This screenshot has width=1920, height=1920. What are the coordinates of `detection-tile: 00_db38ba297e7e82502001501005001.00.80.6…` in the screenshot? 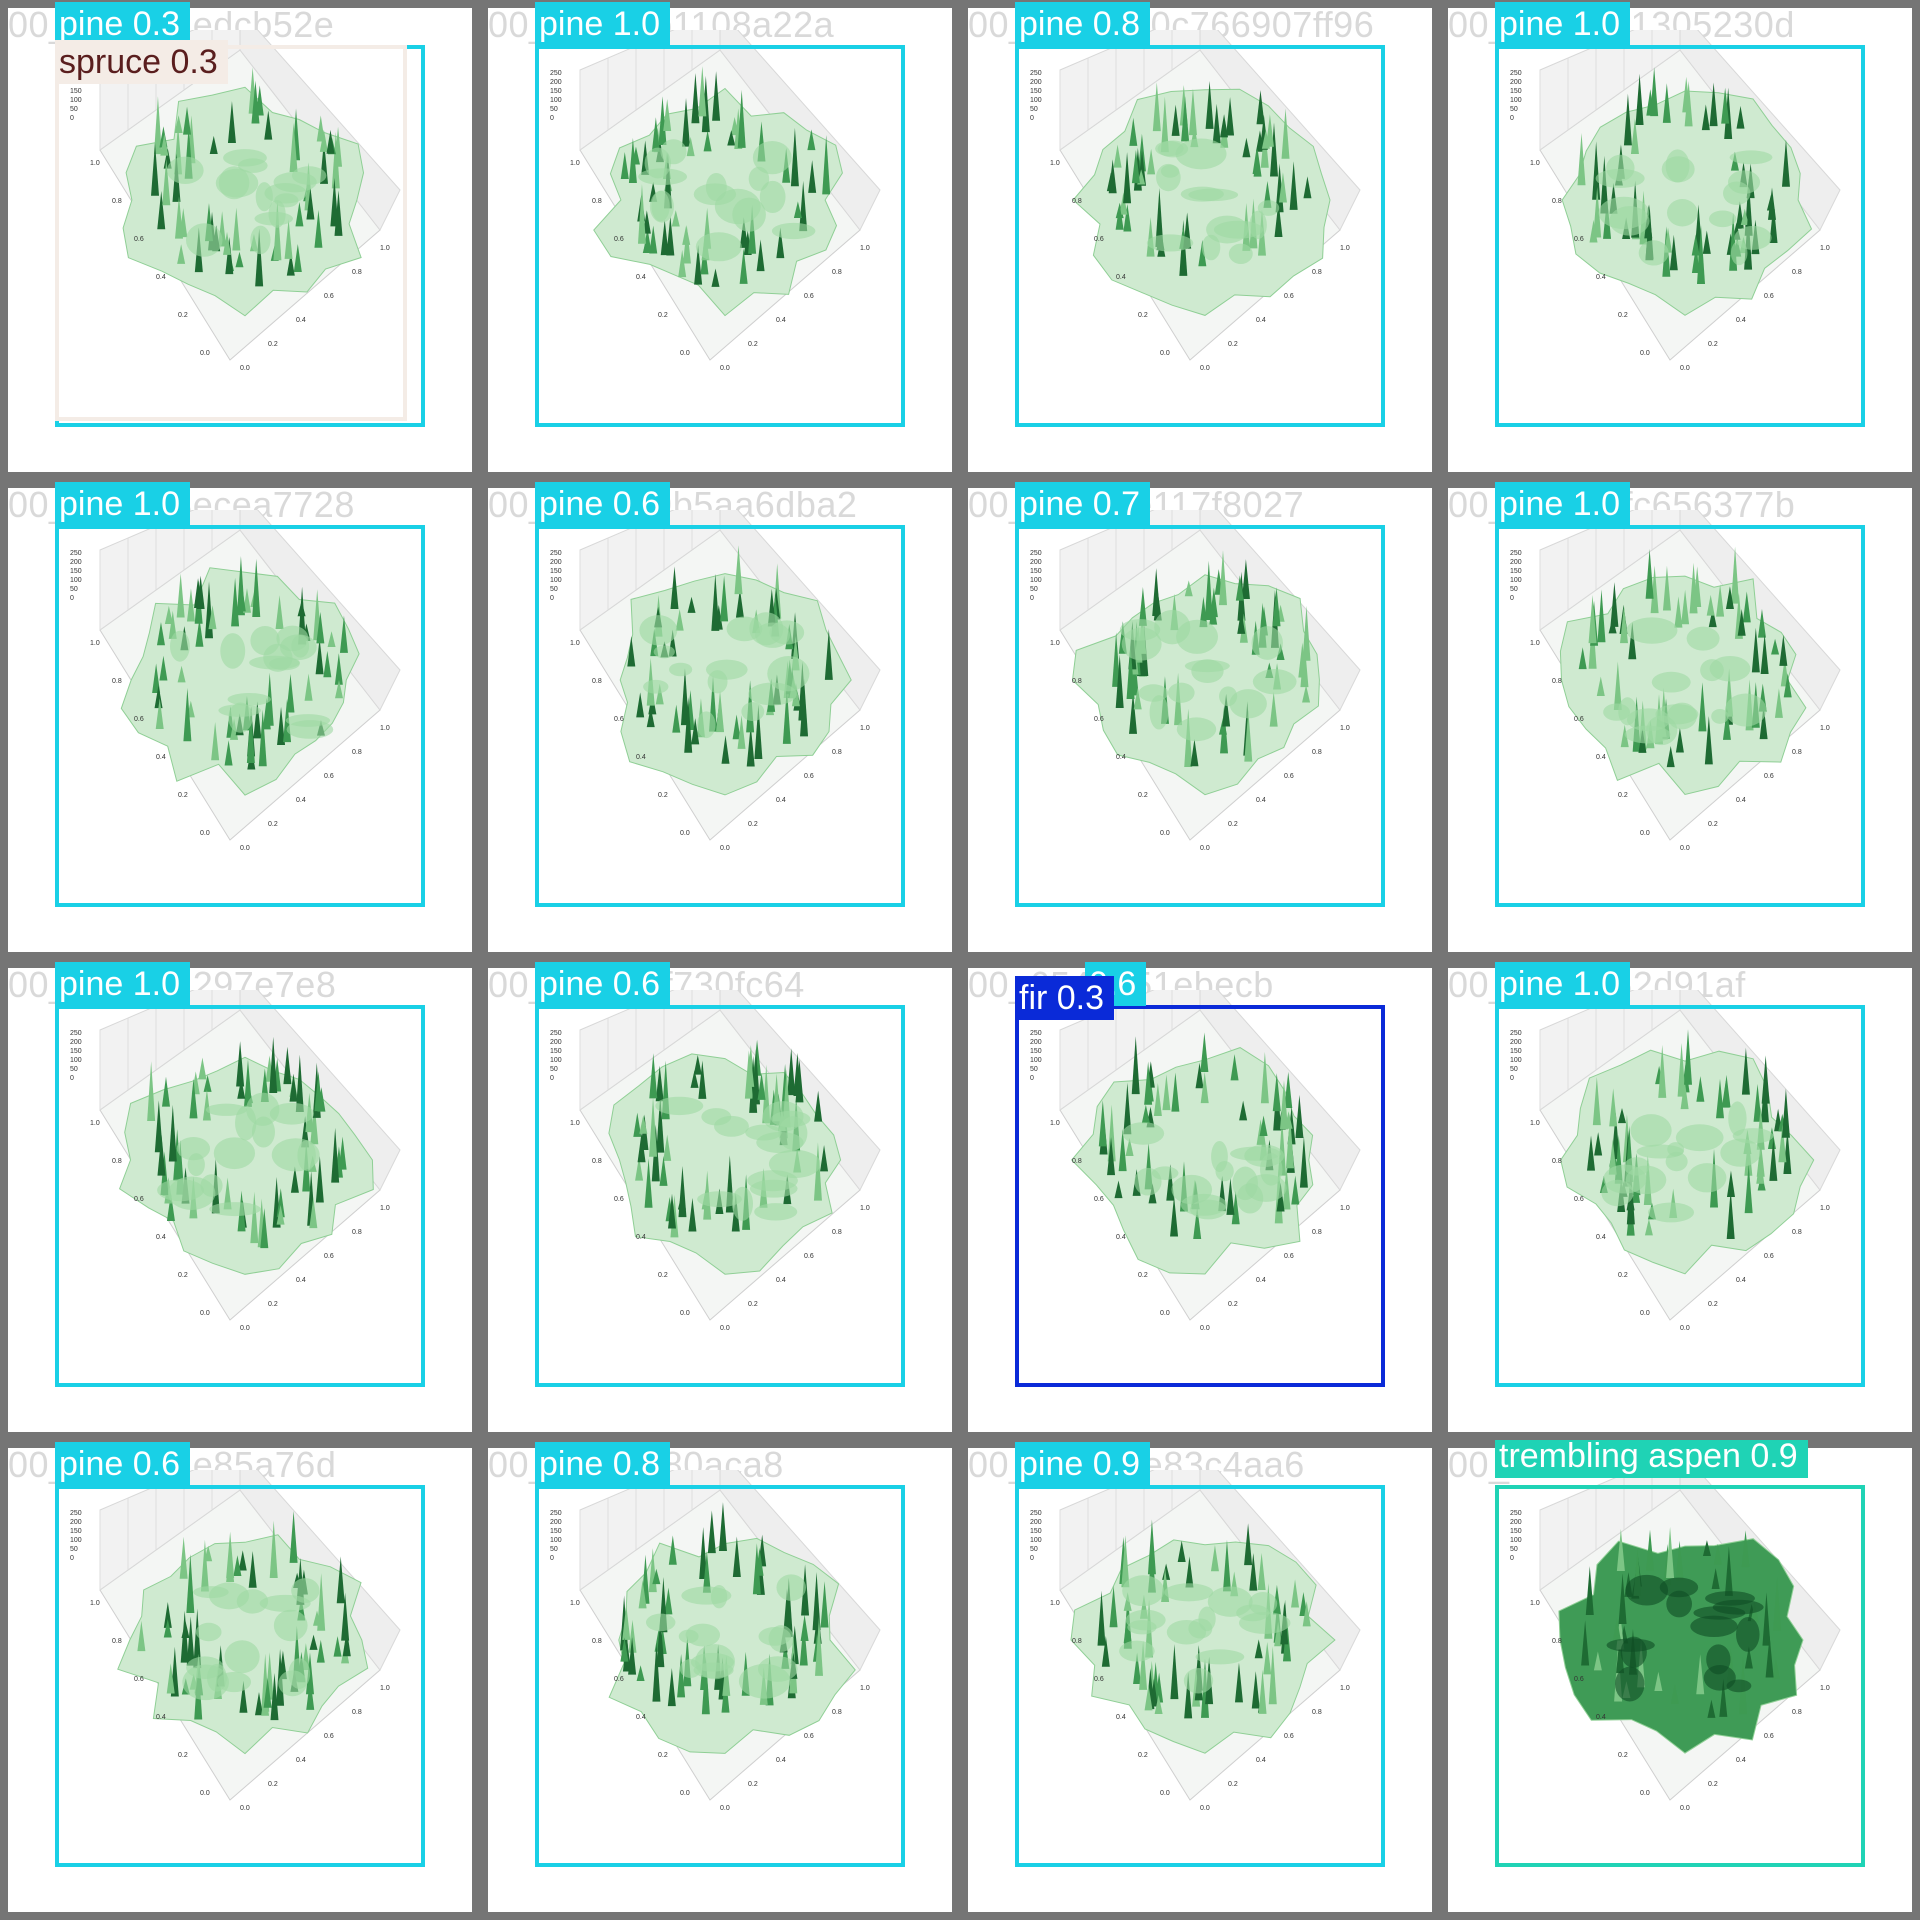 It's located at (240, 1200).